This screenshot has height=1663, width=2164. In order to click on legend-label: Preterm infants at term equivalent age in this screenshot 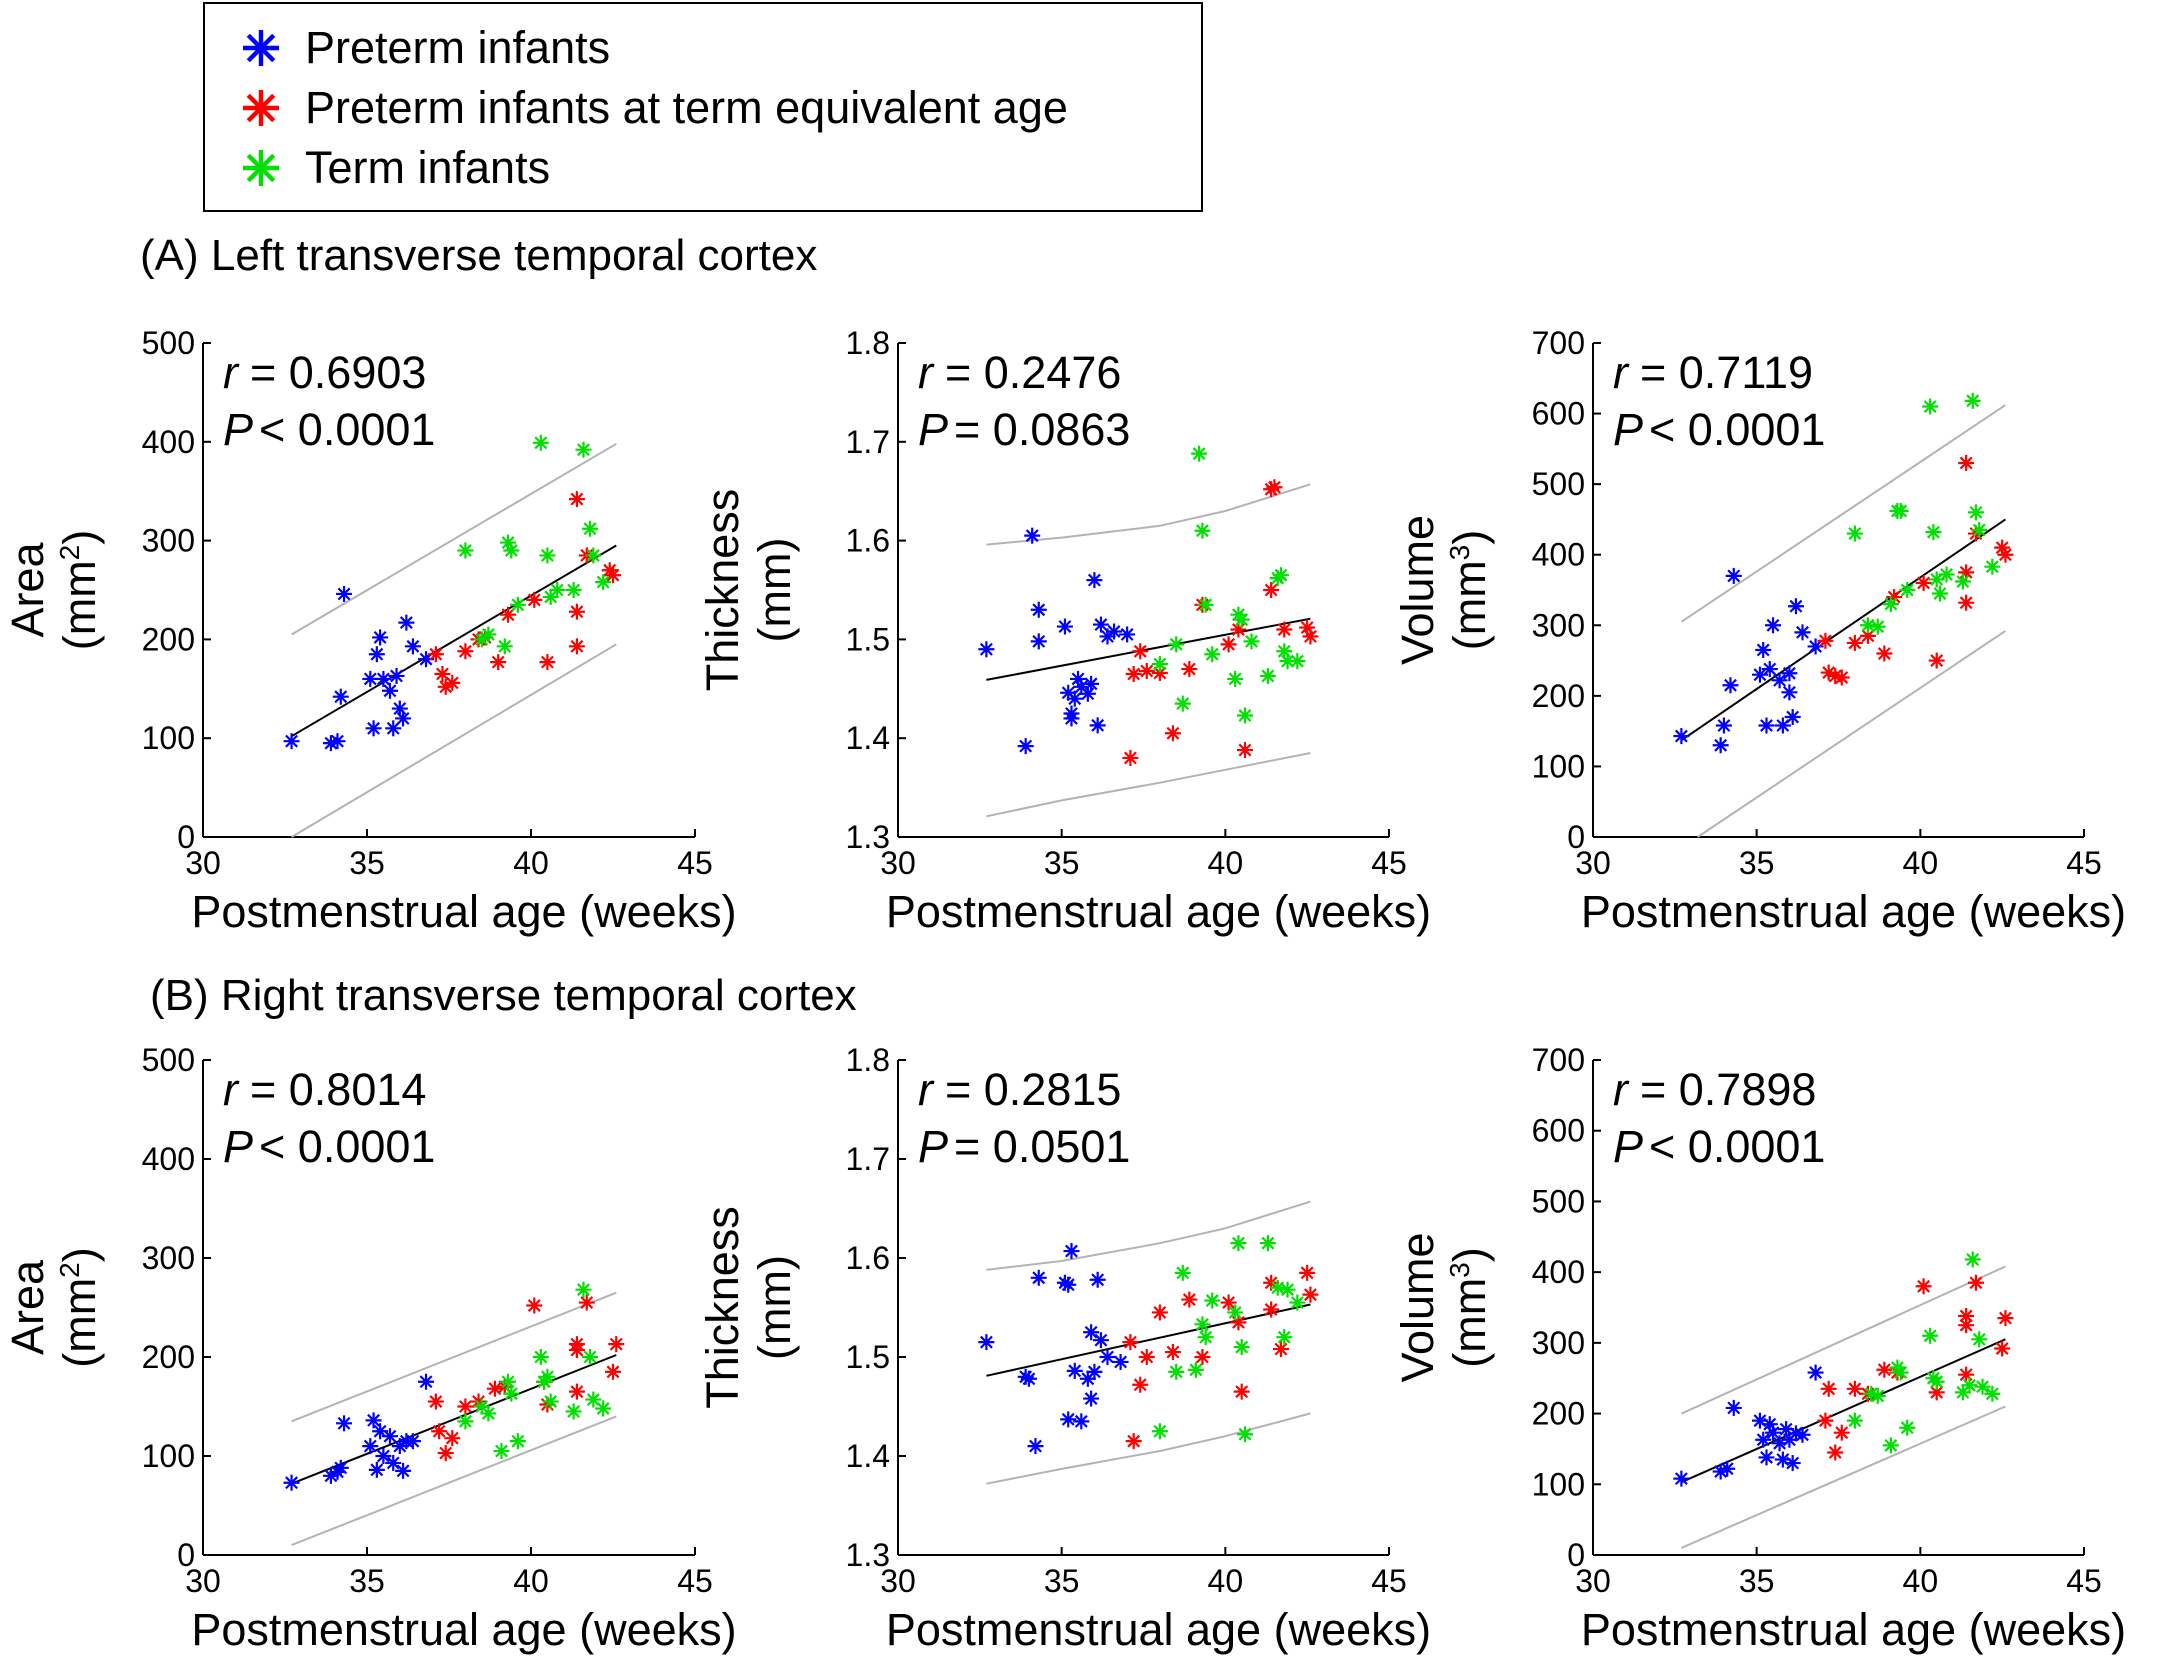, I will do `click(686, 107)`.